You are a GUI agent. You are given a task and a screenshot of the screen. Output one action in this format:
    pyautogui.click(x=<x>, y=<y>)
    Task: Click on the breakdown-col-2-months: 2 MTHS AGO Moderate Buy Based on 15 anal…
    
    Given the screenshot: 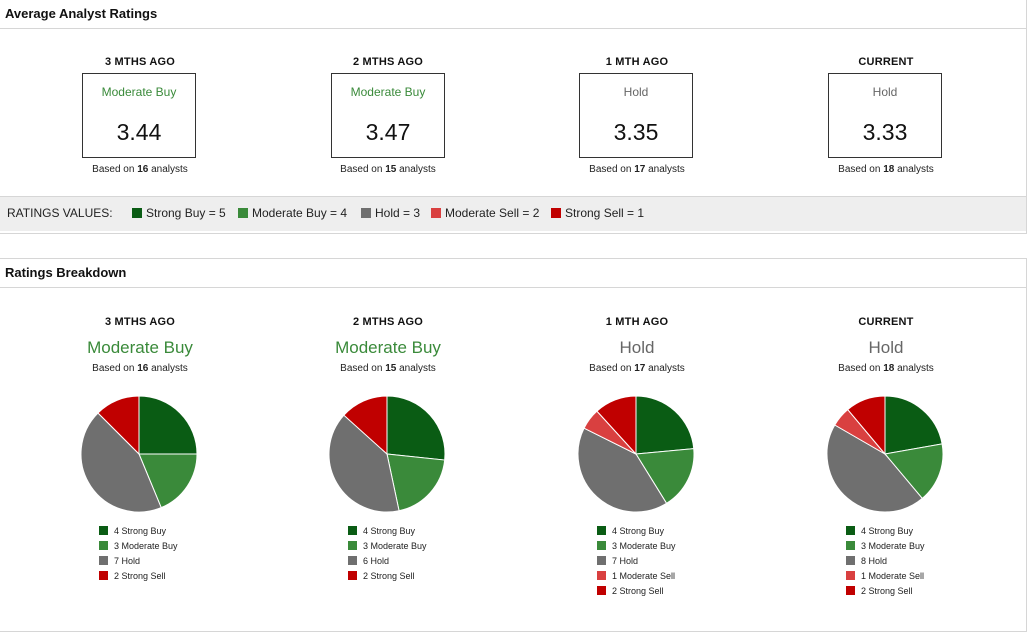 What is the action you would take?
    pyautogui.click(x=388, y=345)
    